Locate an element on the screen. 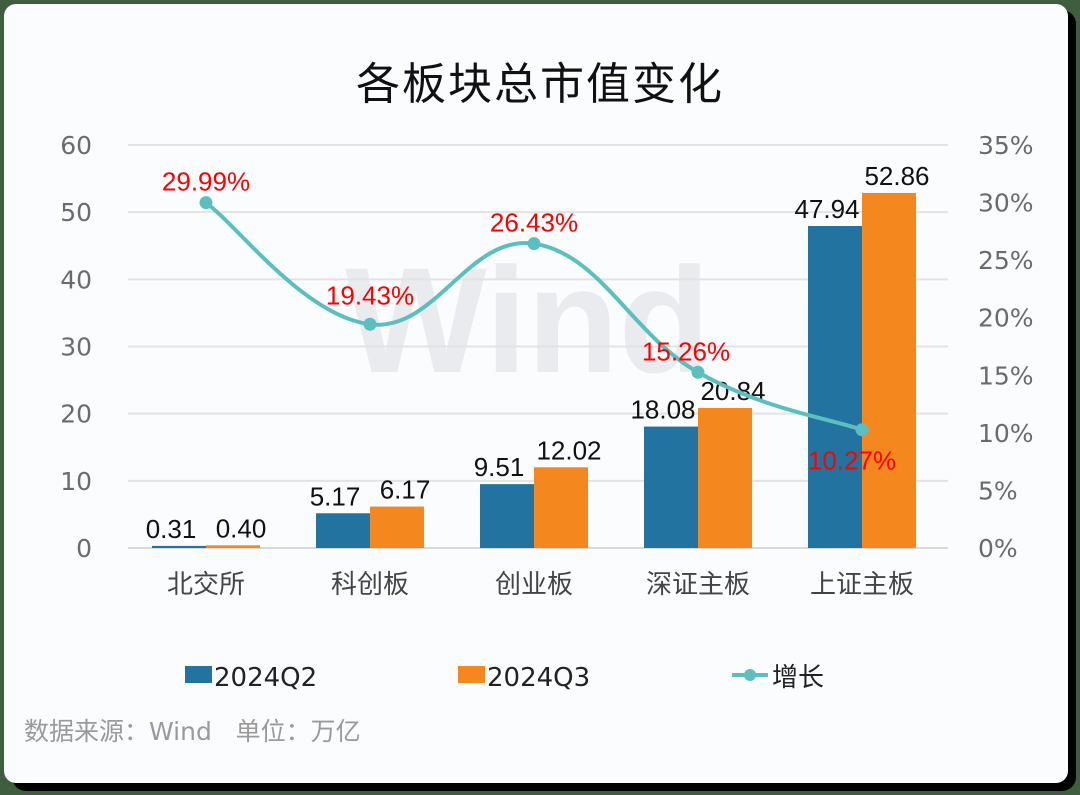 The width and height of the screenshot is (1080, 795). x-category-label: 上证主板 is located at coordinates (862, 585).